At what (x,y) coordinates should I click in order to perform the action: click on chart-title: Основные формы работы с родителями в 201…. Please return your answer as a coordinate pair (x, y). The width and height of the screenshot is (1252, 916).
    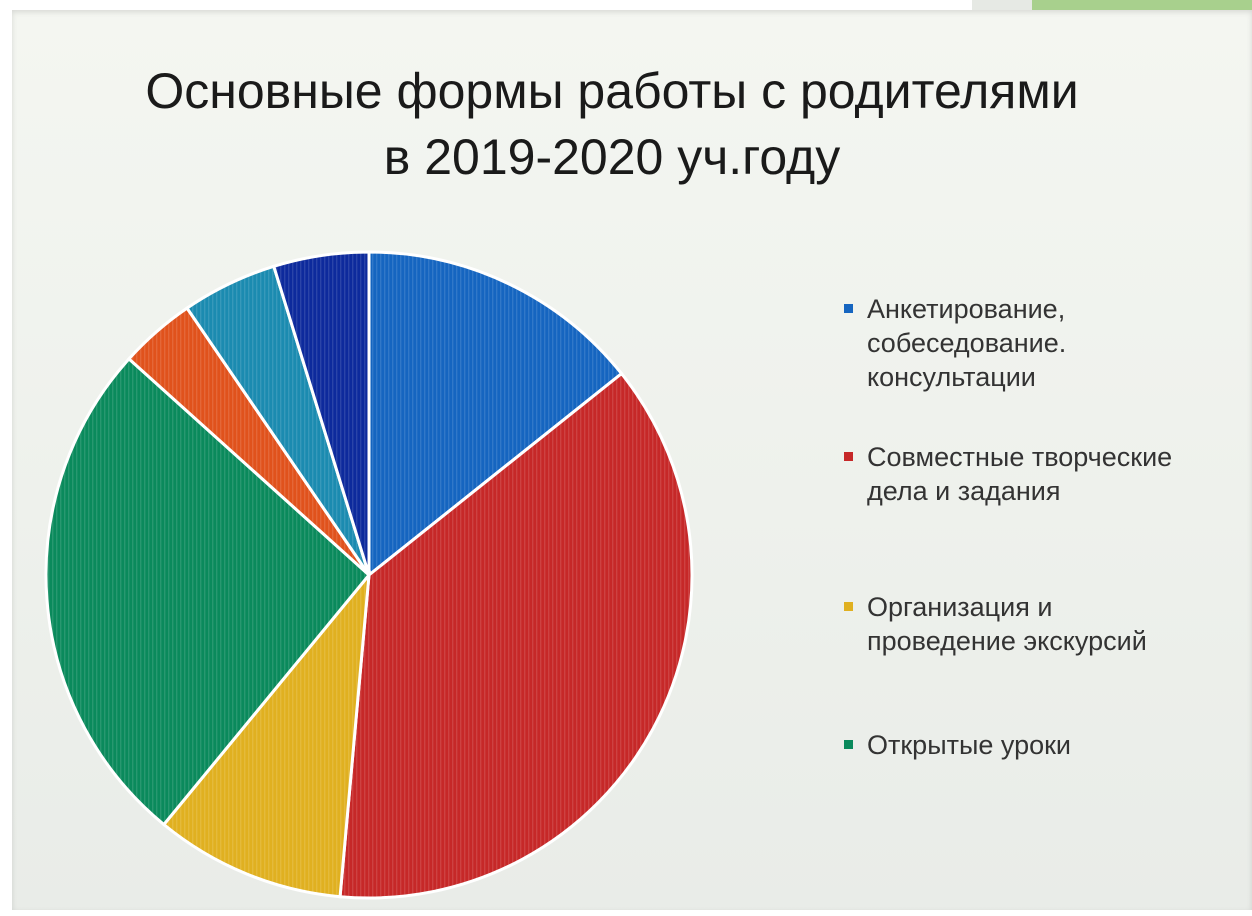
    Looking at the image, I should click on (612, 124).